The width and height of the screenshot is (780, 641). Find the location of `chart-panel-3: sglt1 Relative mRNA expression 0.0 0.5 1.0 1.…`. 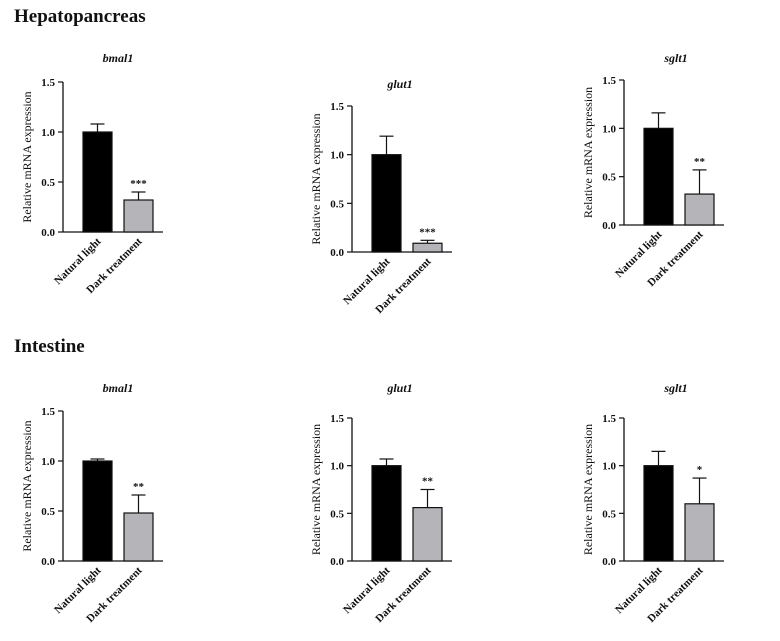

chart-panel-3: sglt1 Relative mRNA expression 0.0 0.5 1.0 1.… is located at coordinates (652, 170).